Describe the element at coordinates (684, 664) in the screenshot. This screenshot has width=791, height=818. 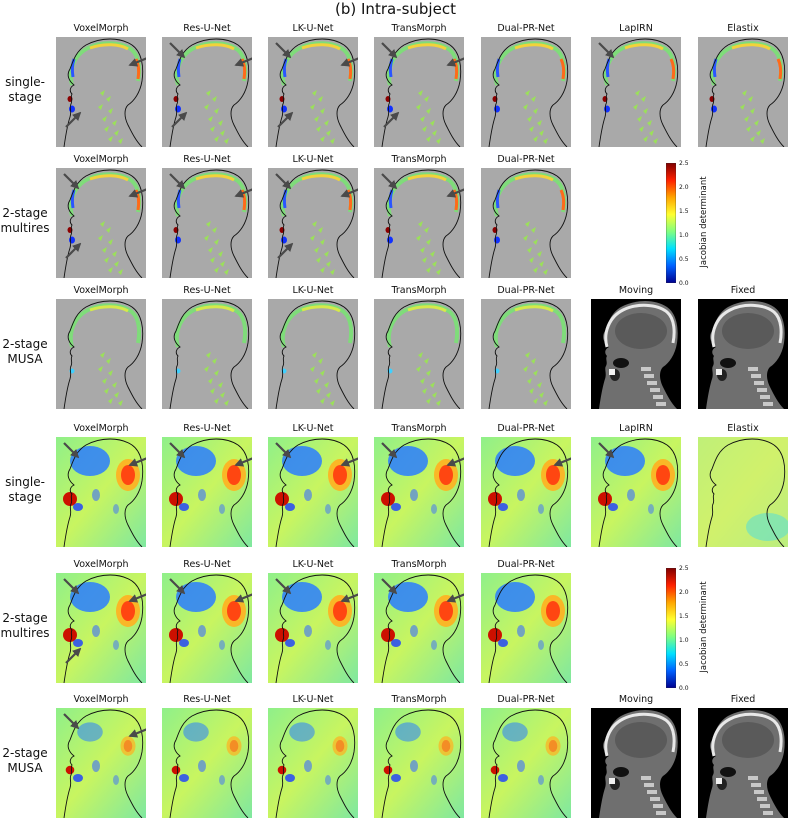
I see `colorbar-tick: 0.5` at that location.